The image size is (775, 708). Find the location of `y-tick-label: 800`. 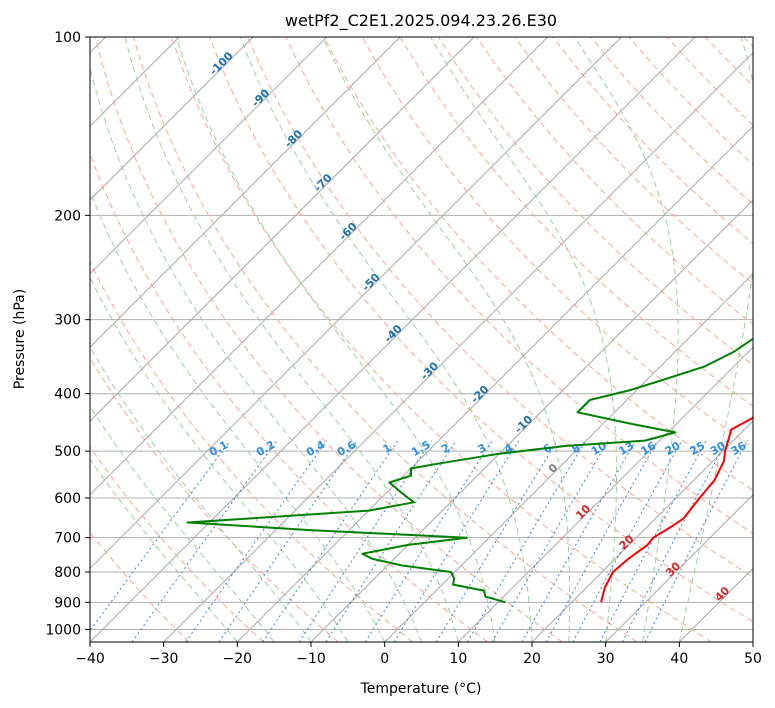

y-tick-label: 800 is located at coordinates (67, 573).